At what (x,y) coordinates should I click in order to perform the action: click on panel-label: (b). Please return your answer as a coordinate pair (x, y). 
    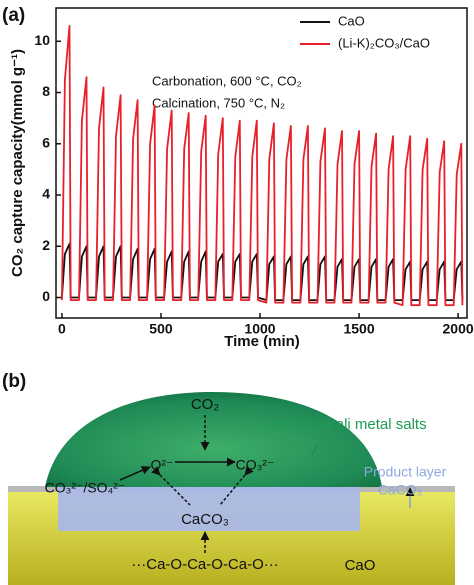
    Looking at the image, I should click on (14, 381).